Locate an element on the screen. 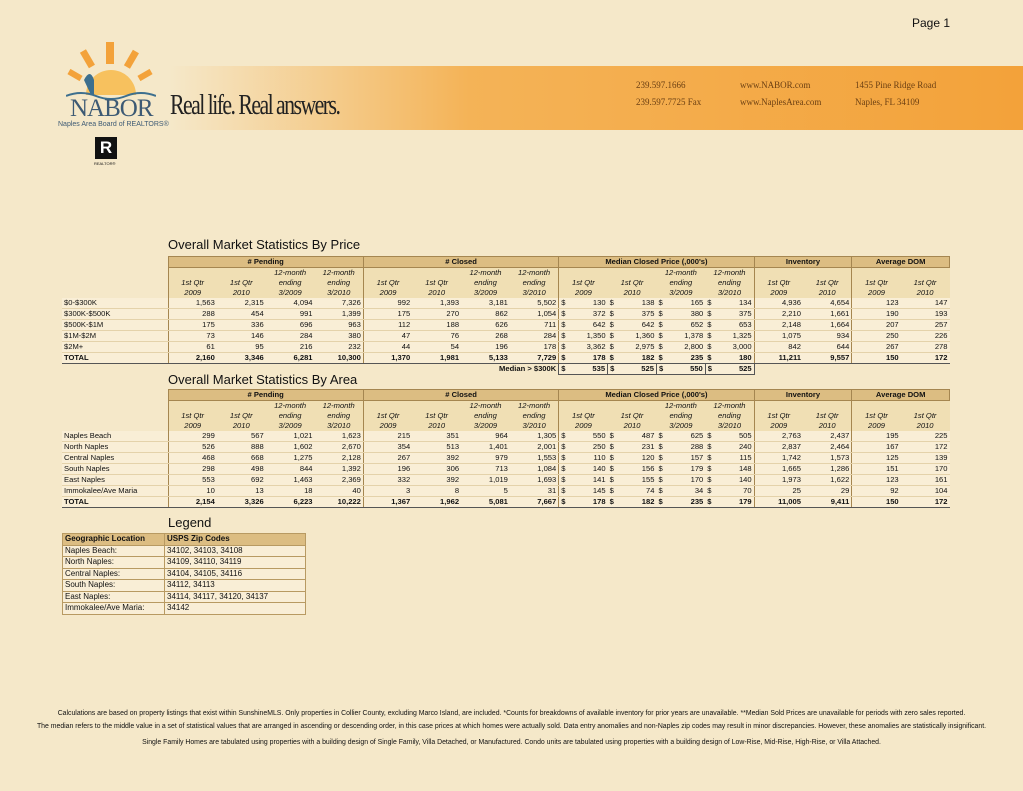  value: 235 is located at coordinates (697, 358).